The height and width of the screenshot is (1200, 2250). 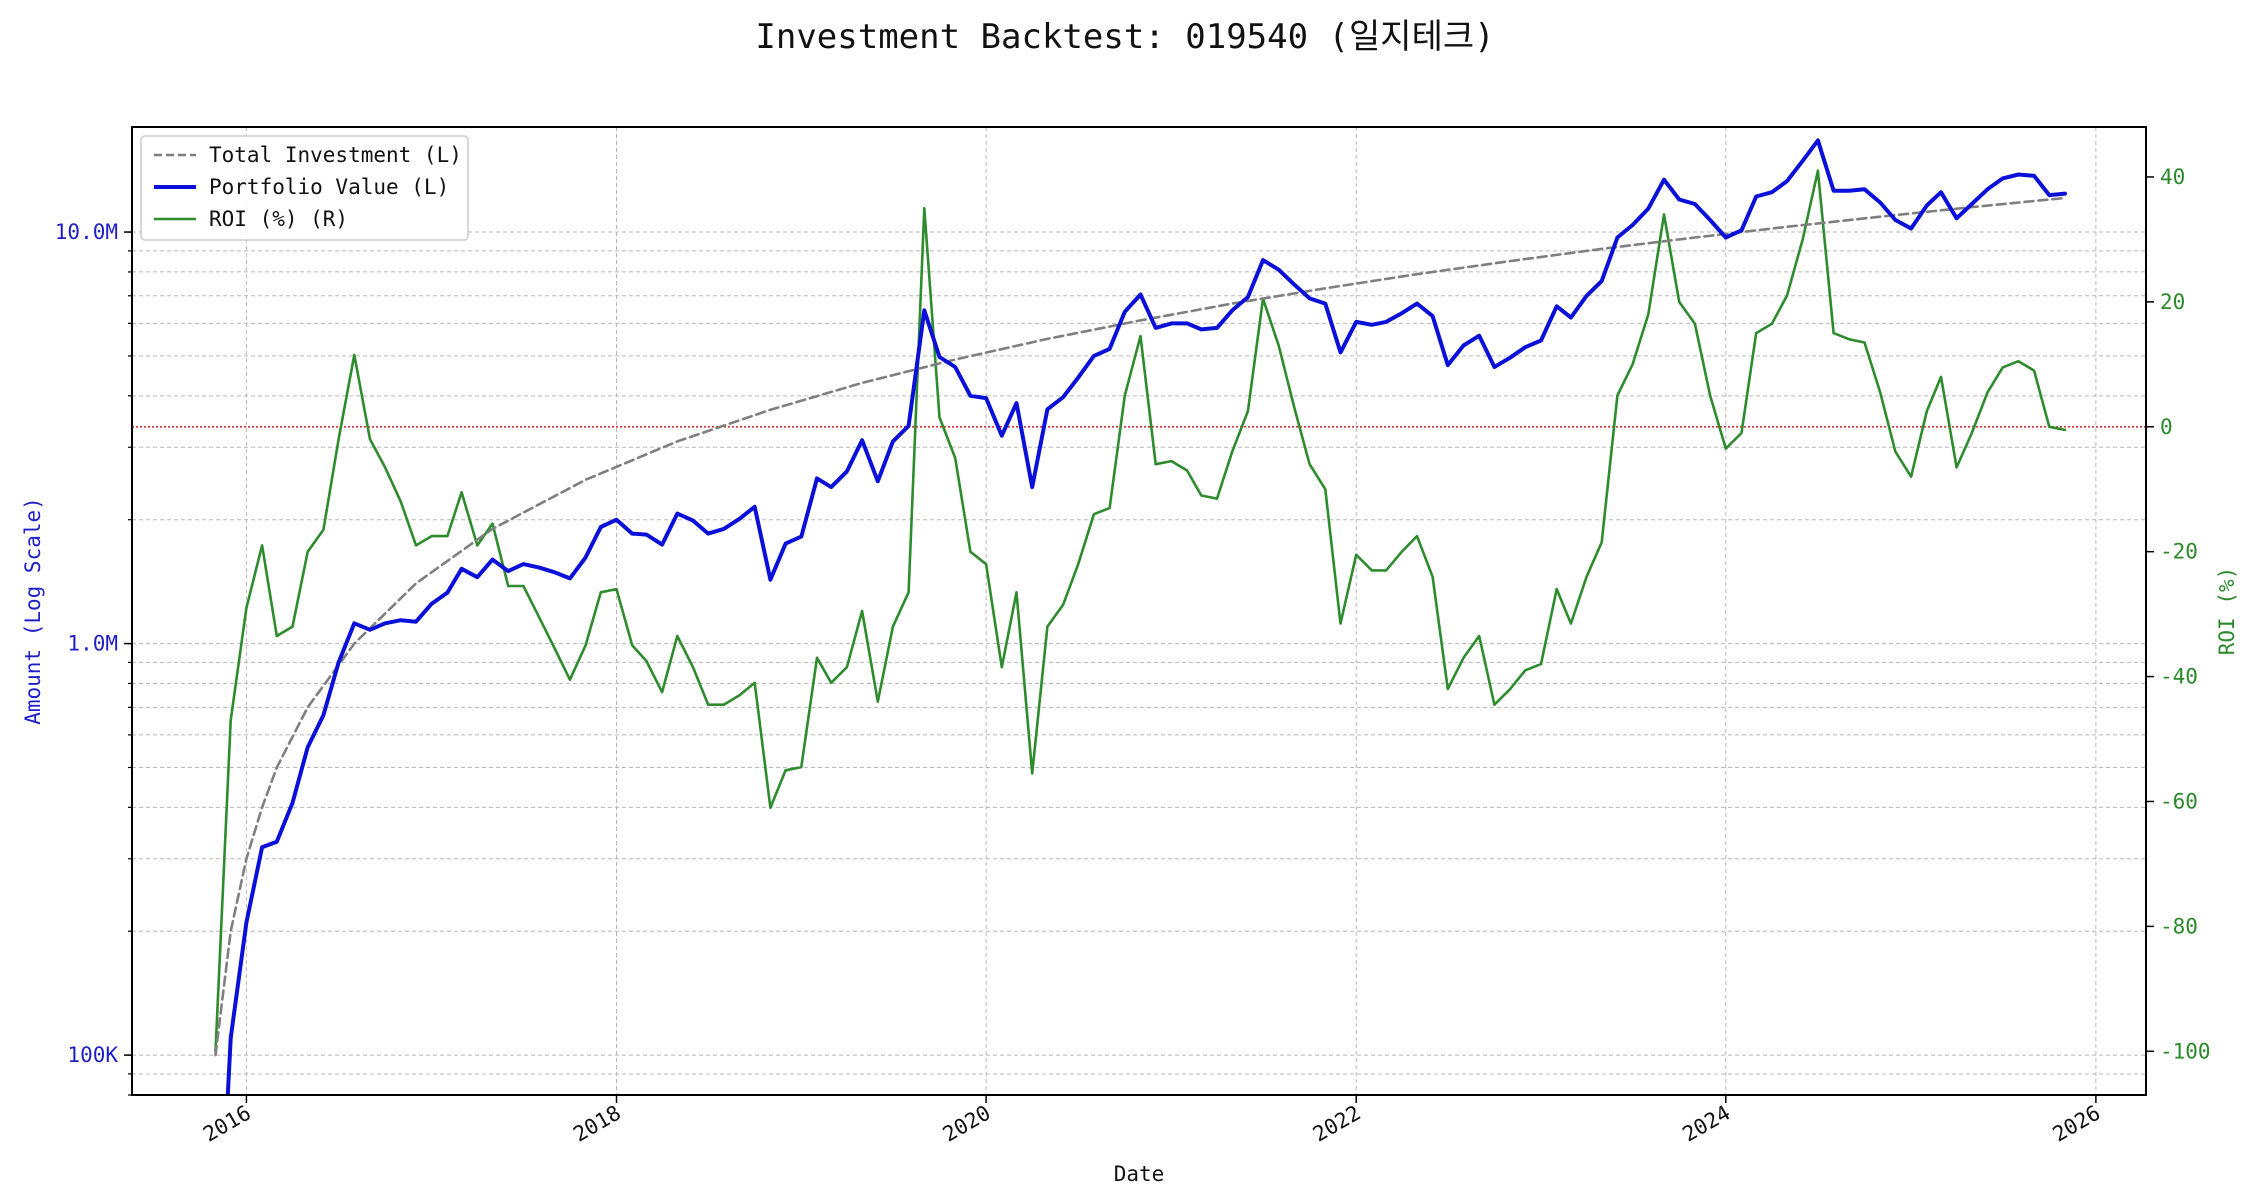 I want to click on y-right-tick-label: 20, so click(x=2172, y=302).